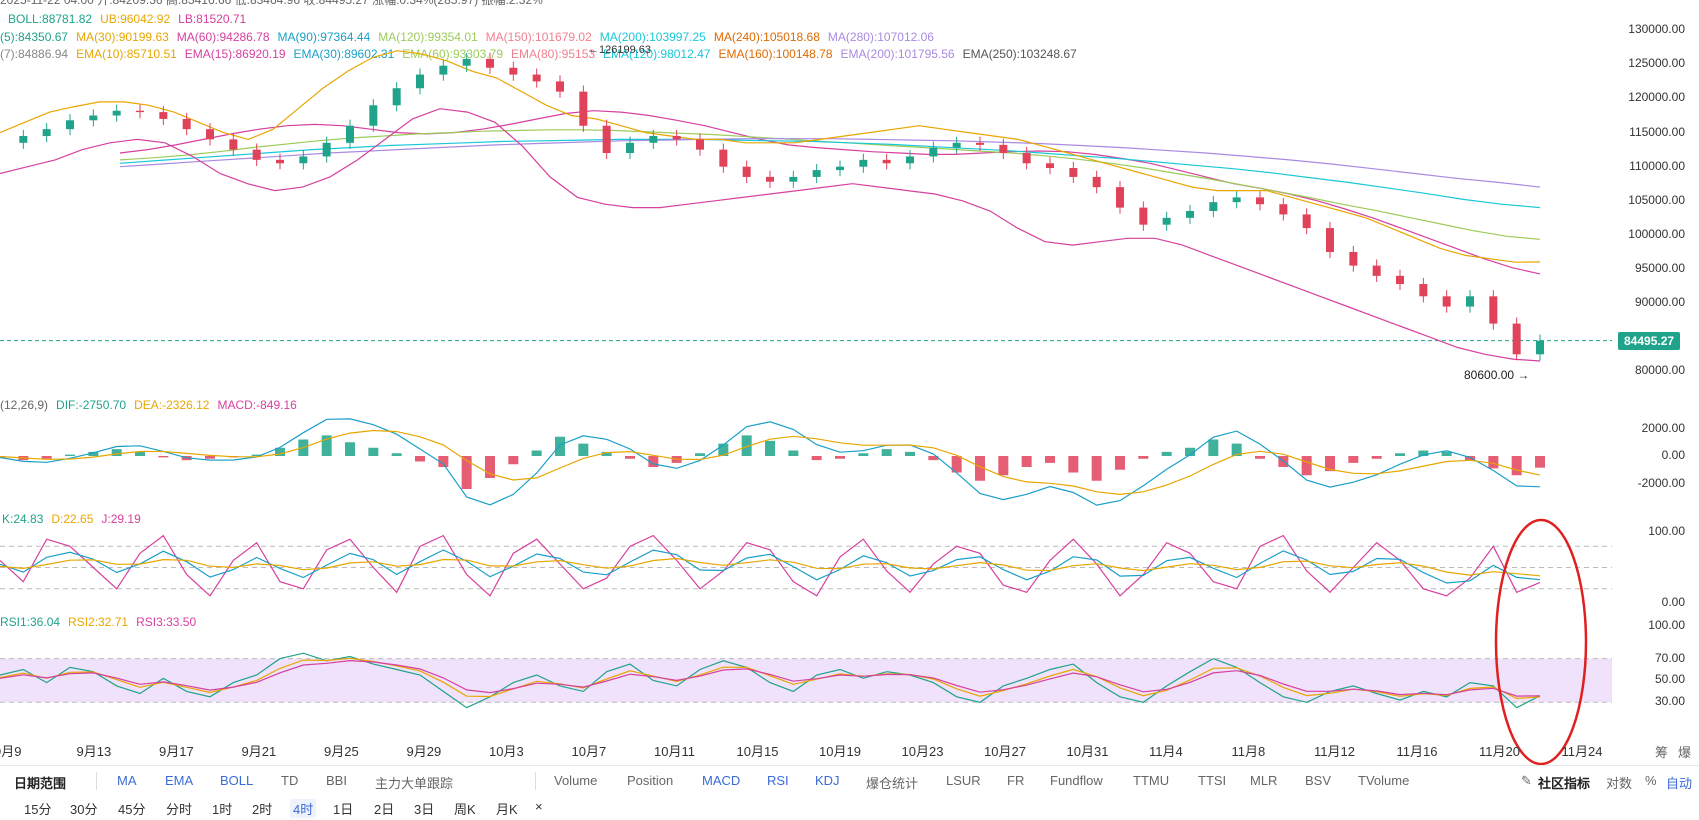  What do you see at coordinates (344, 54) in the screenshot?
I see `legend-item: EMA(30):89602.31` at bounding box center [344, 54].